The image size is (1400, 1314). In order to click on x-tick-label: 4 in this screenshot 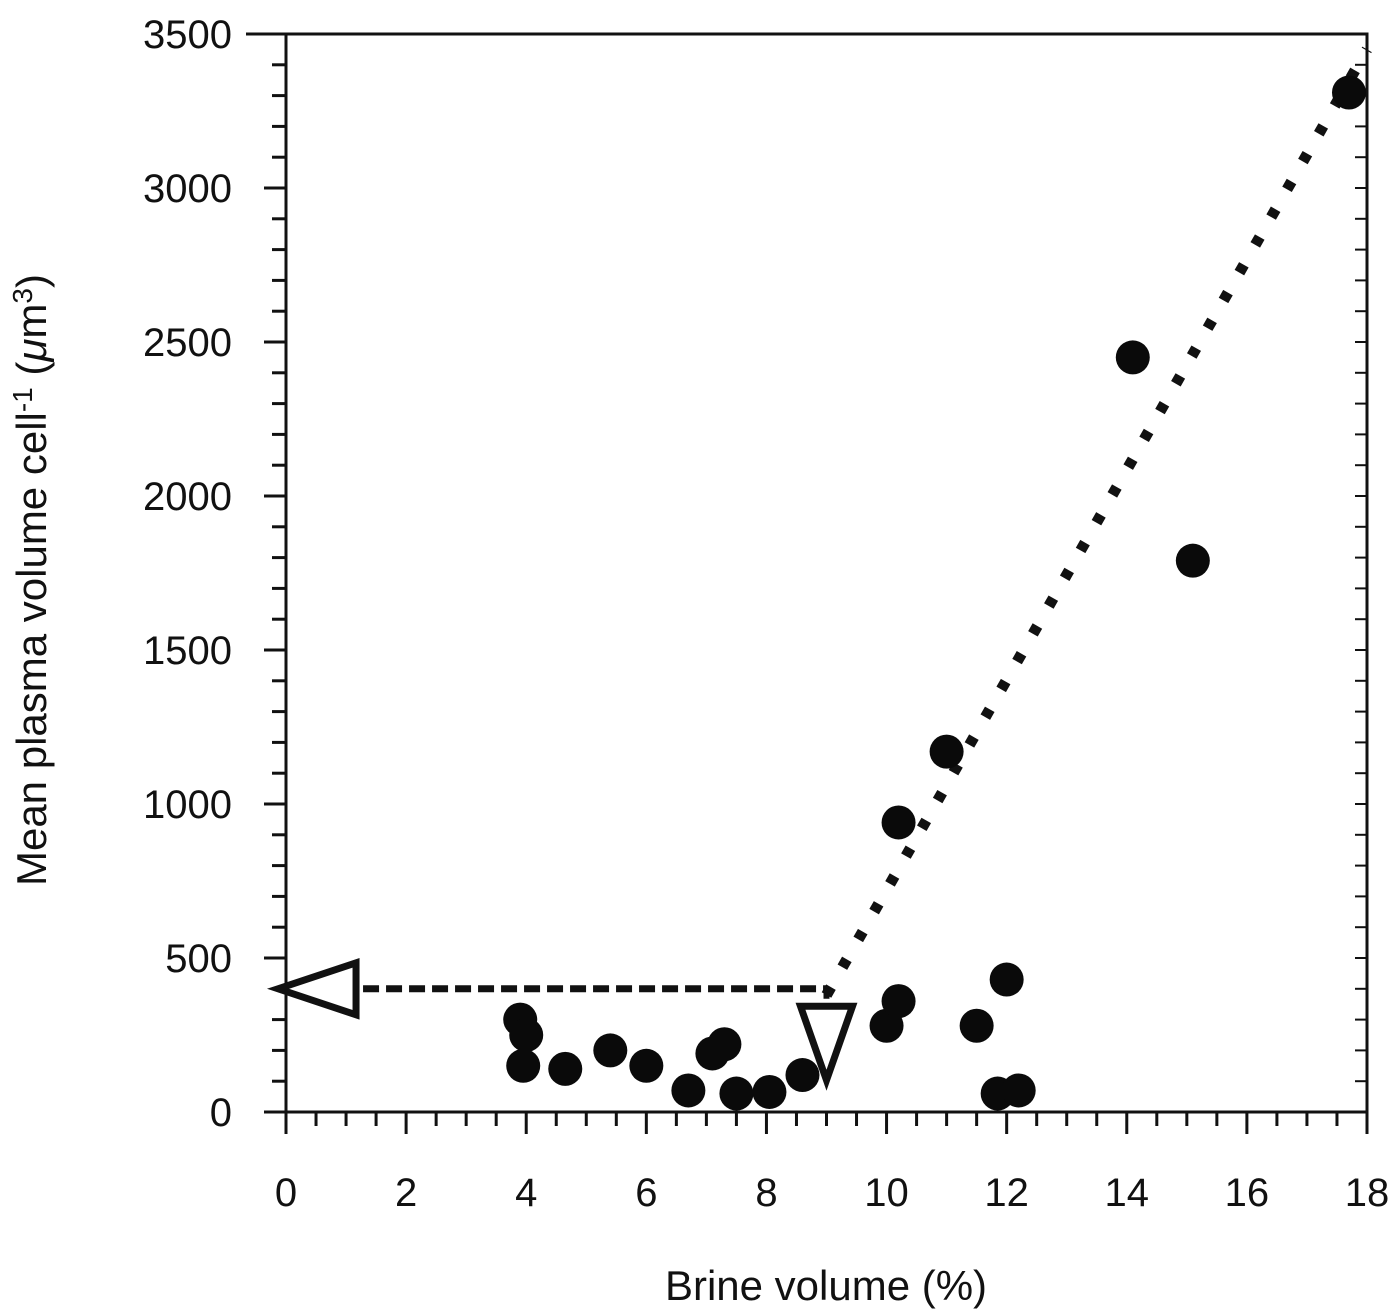, I will do `click(526, 1193)`.